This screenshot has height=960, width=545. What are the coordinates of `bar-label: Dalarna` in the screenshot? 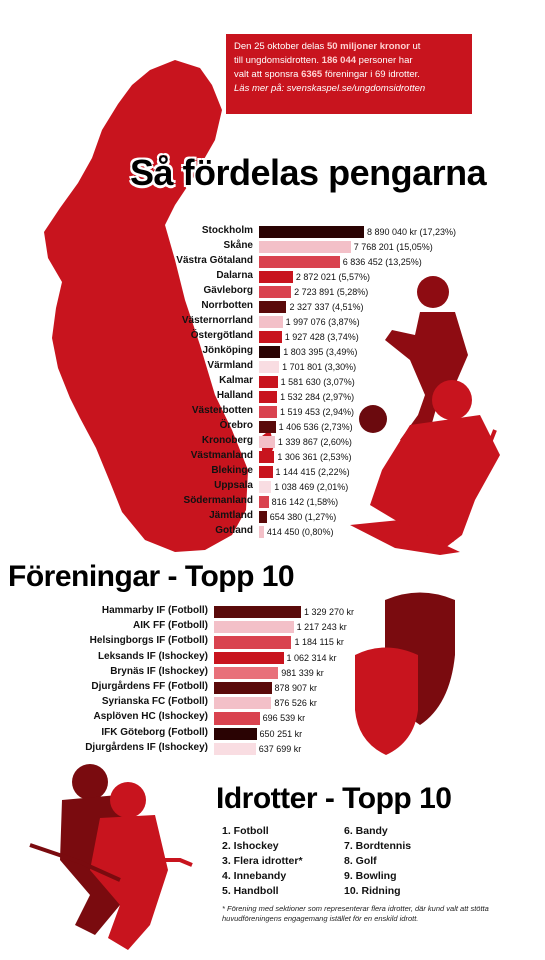 It's located at (234, 275).